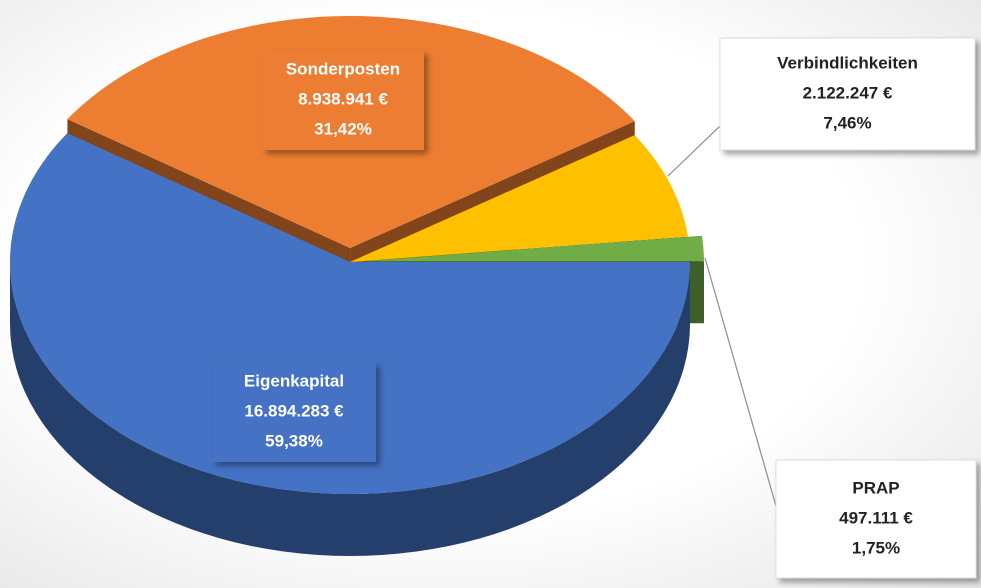 The height and width of the screenshot is (588, 981). I want to click on data-label: PRAP, so click(875, 487).